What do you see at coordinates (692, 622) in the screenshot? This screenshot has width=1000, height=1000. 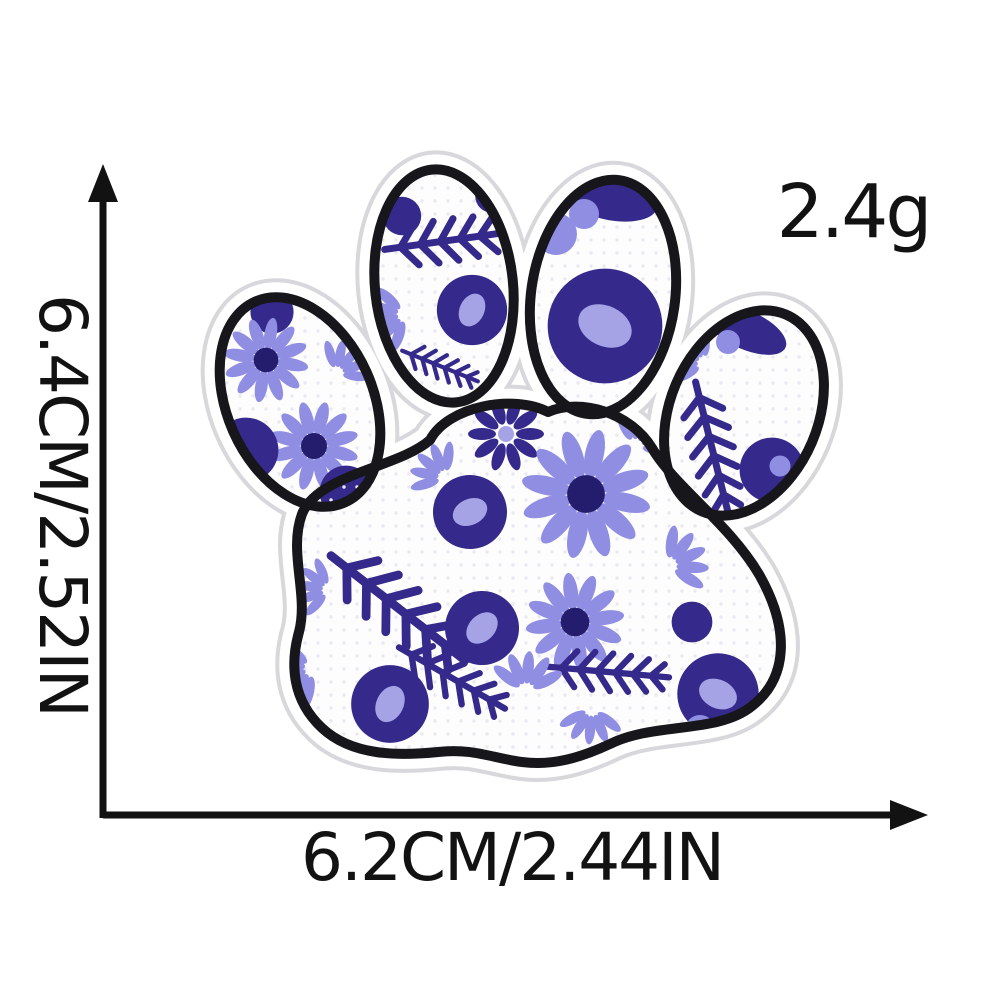 I see `flower-blob-motif` at bounding box center [692, 622].